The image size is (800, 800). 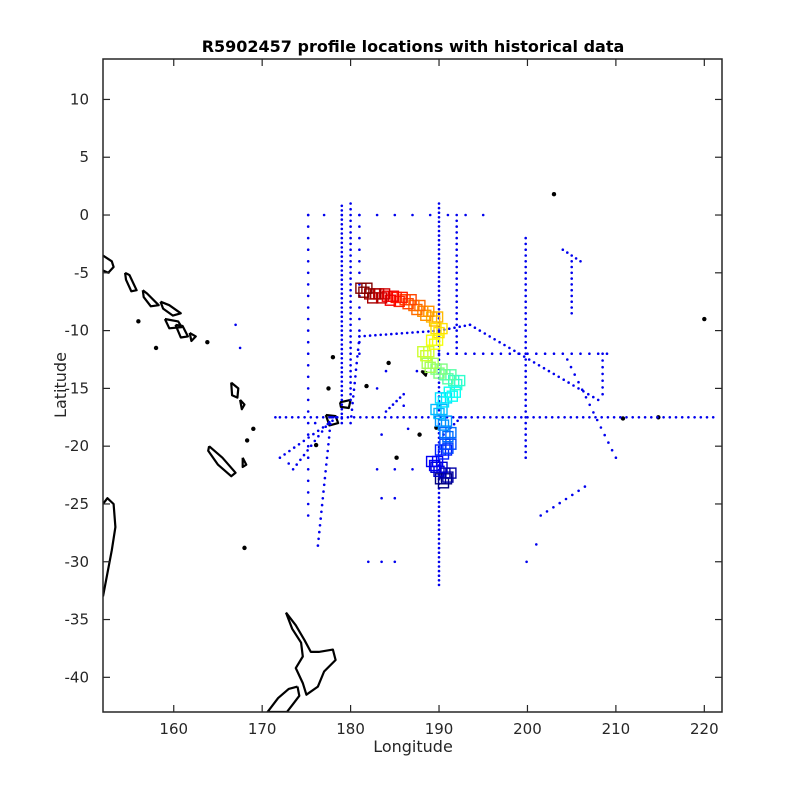 I want to click on y-tick-label: -40, so click(x=77, y=677).